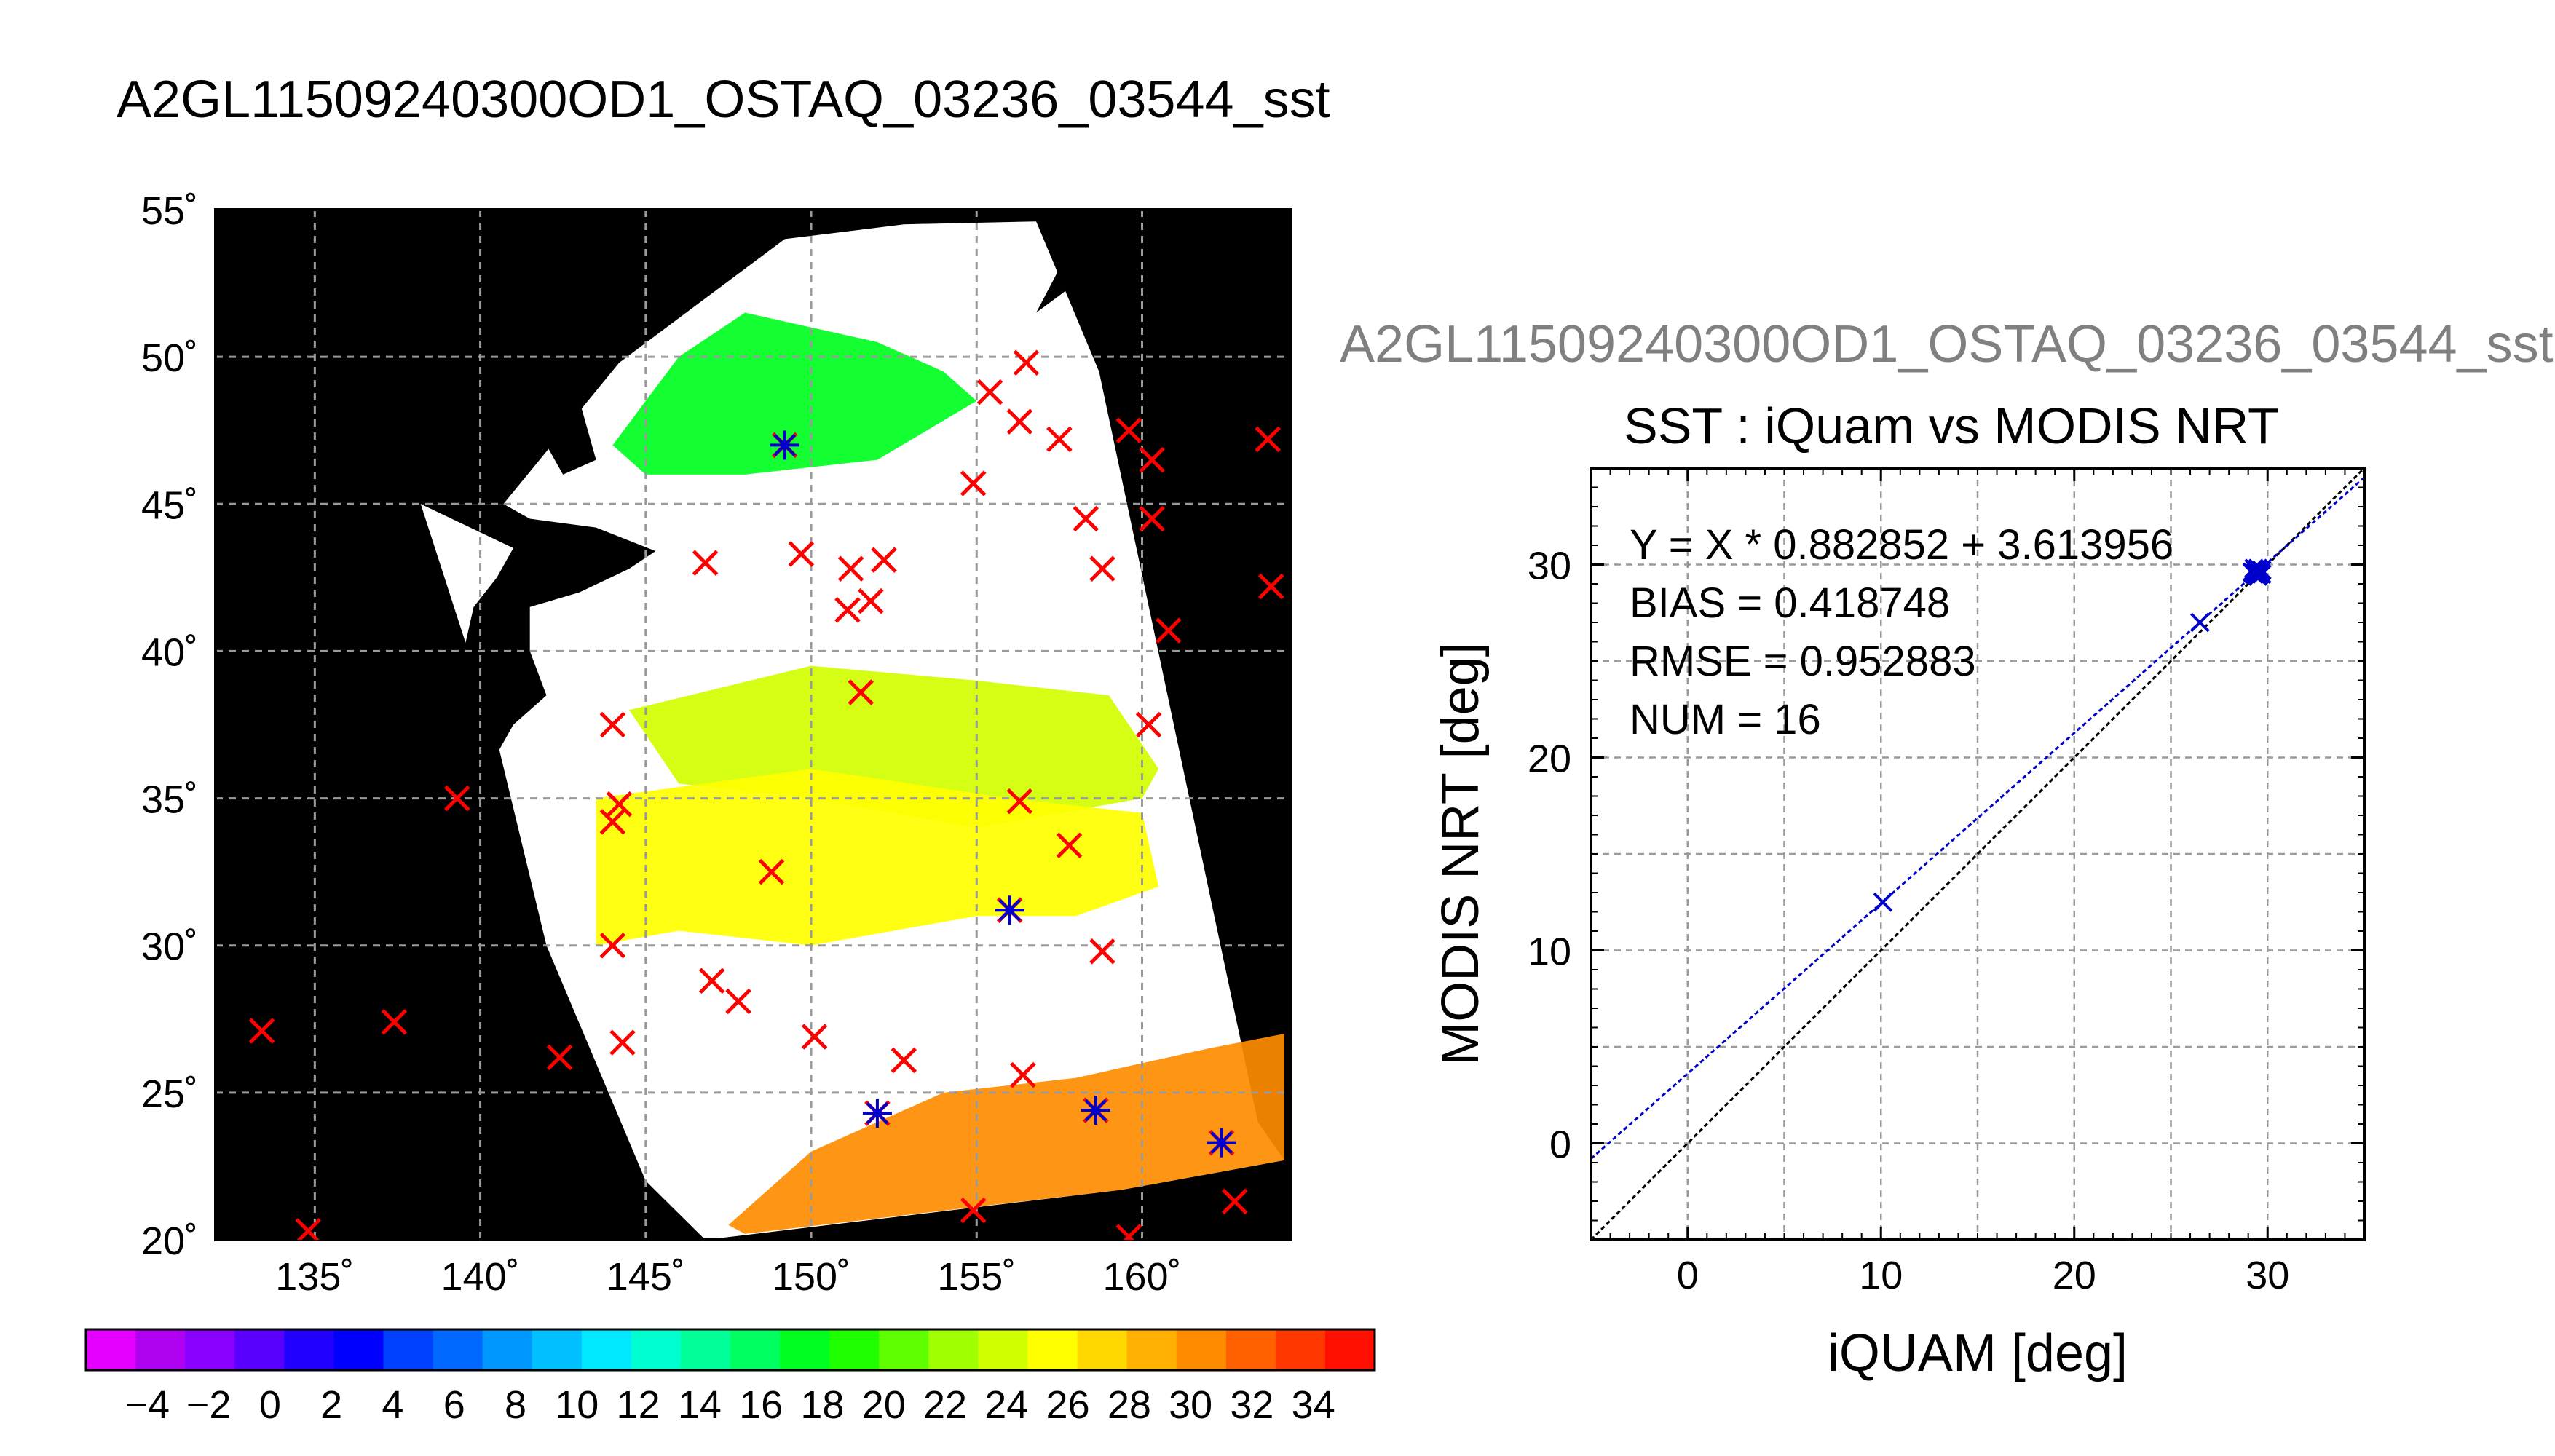 The height and width of the screenshot is (1456, 2555). I want to click on map-x-tick-label: 140˚, so click(480, 1277).